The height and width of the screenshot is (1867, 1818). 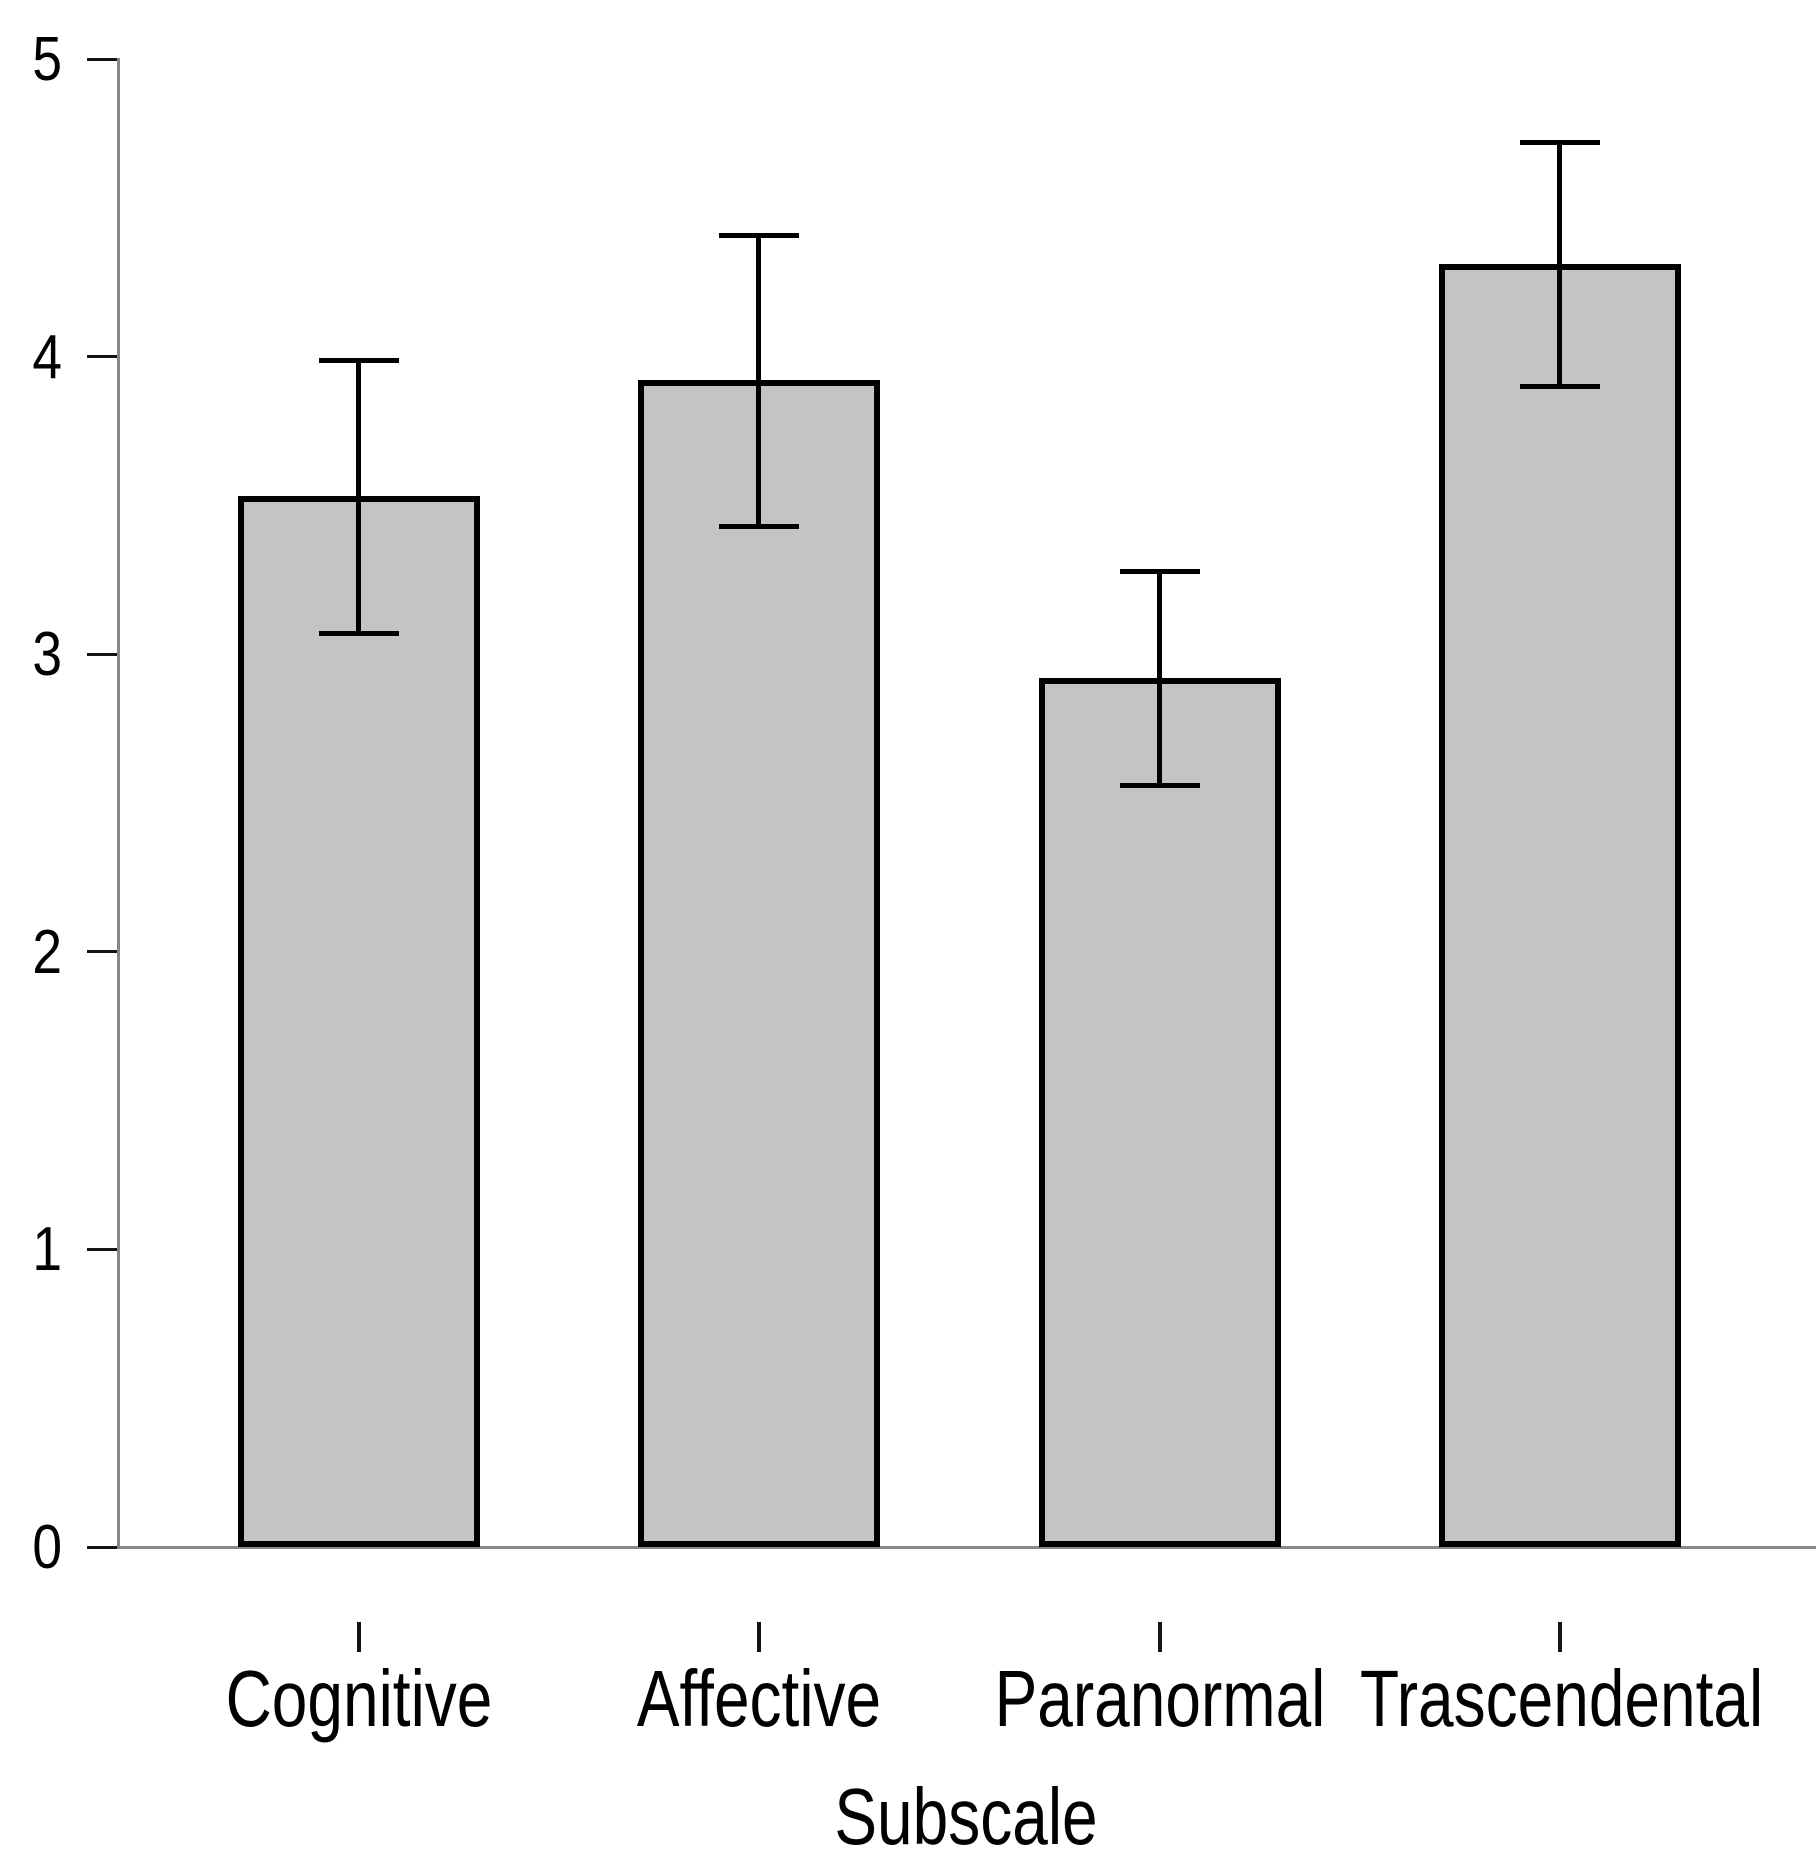 What do you see at coordinates (966, 1547) in the screenshot?
I see `x-axis-line` at bounding box center [966, 1547].